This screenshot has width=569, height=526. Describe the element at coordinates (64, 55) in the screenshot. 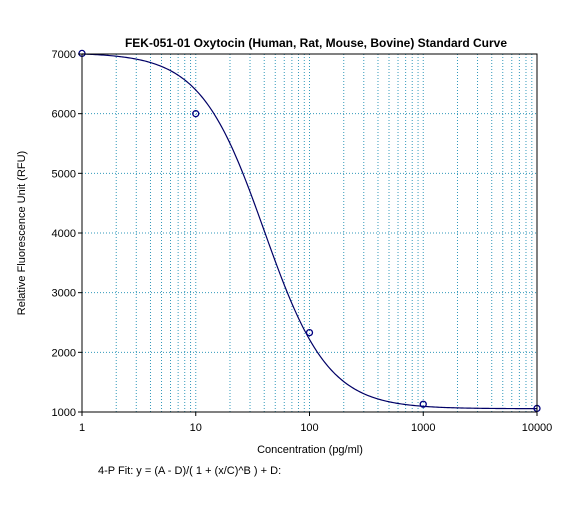

I see `y-tick-label: 7000` at that location.